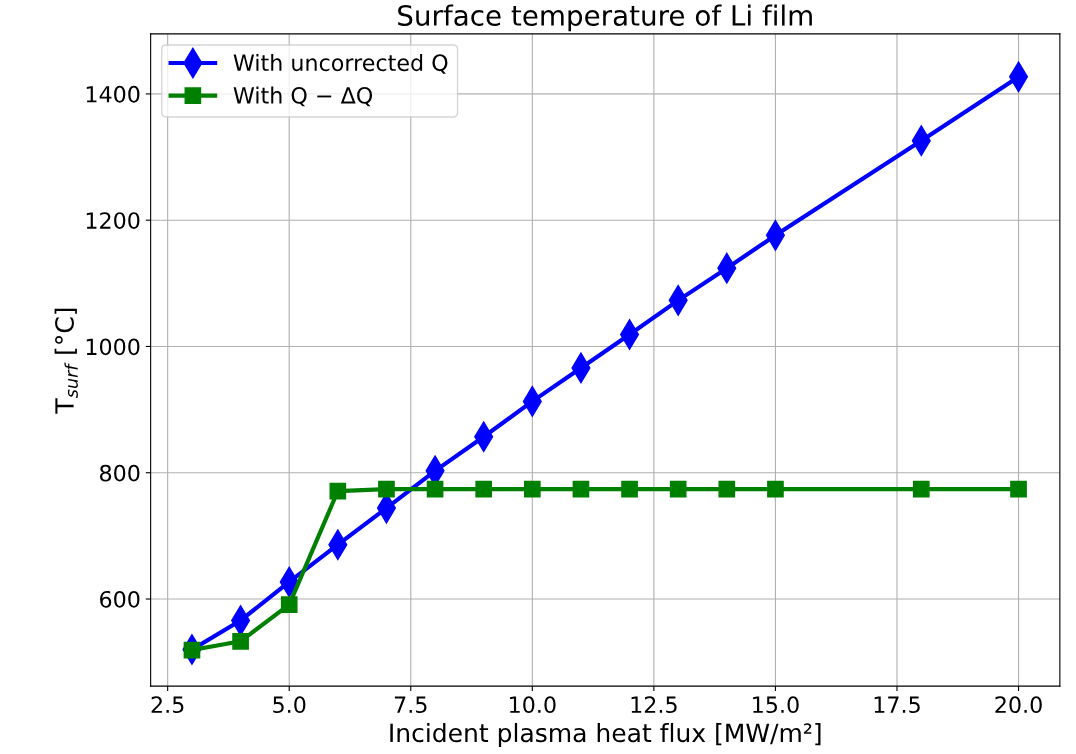  I want to click on x-tick-label: 20.0, so click(1018, 705).